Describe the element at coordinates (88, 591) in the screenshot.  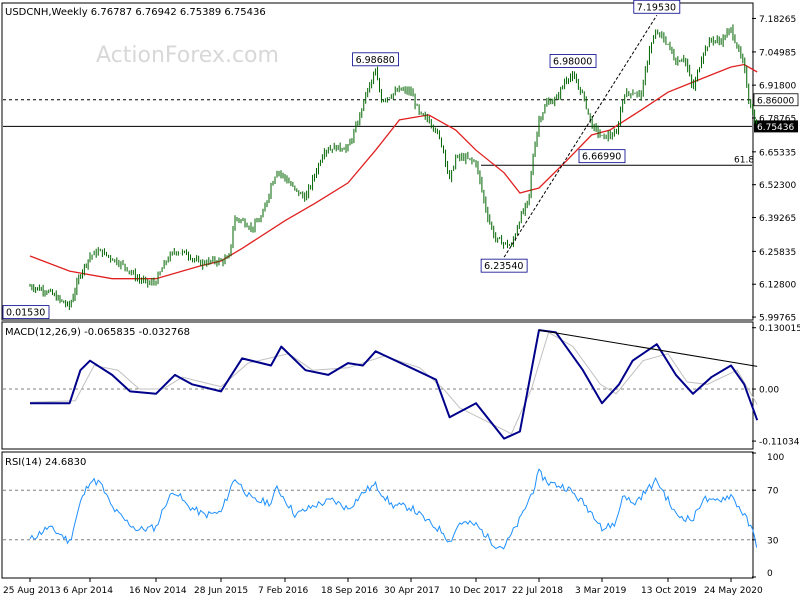
I see `x-tick-label: 6 Apr 2014` at that location.